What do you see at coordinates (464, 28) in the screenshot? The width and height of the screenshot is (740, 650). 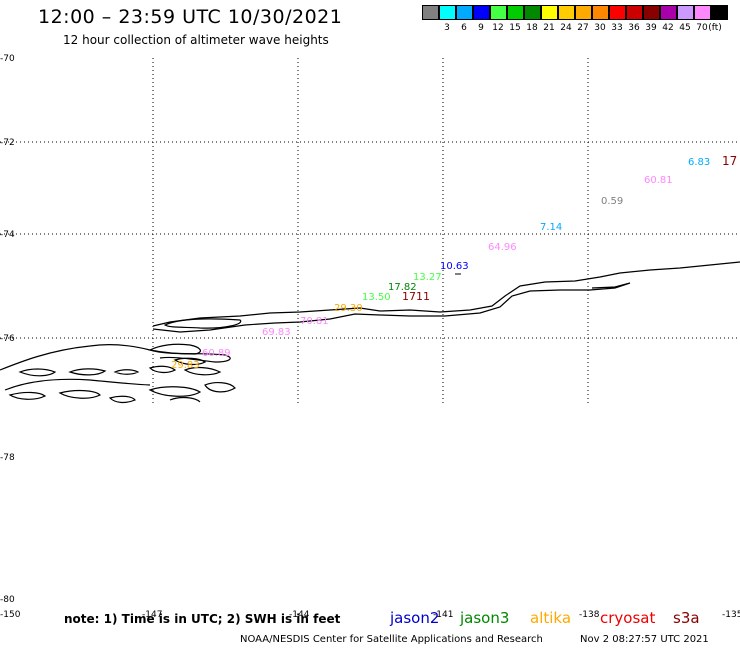 I see `legend-label: 6` at bounding box center [464, 28].